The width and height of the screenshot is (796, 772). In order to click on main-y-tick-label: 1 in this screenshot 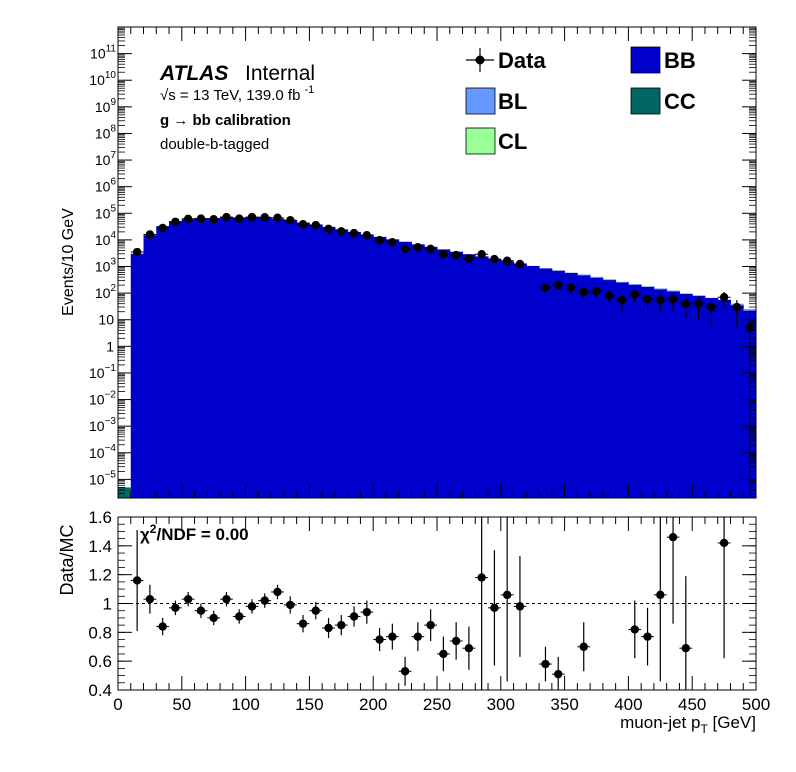, I will do `click(110, 346)`.